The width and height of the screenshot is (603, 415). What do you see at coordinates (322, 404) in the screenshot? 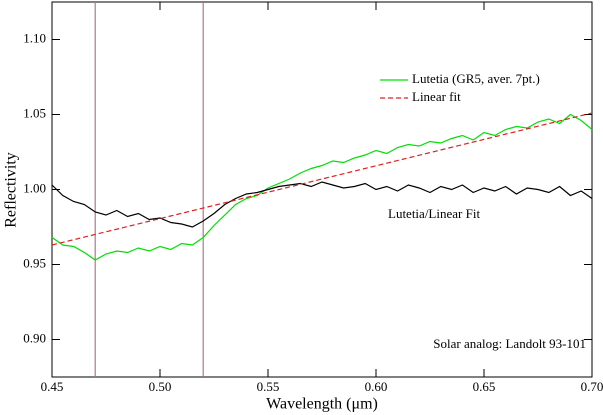
I see `x-axis-label: Wavelength (μm)` at bounding box center [322, 404].